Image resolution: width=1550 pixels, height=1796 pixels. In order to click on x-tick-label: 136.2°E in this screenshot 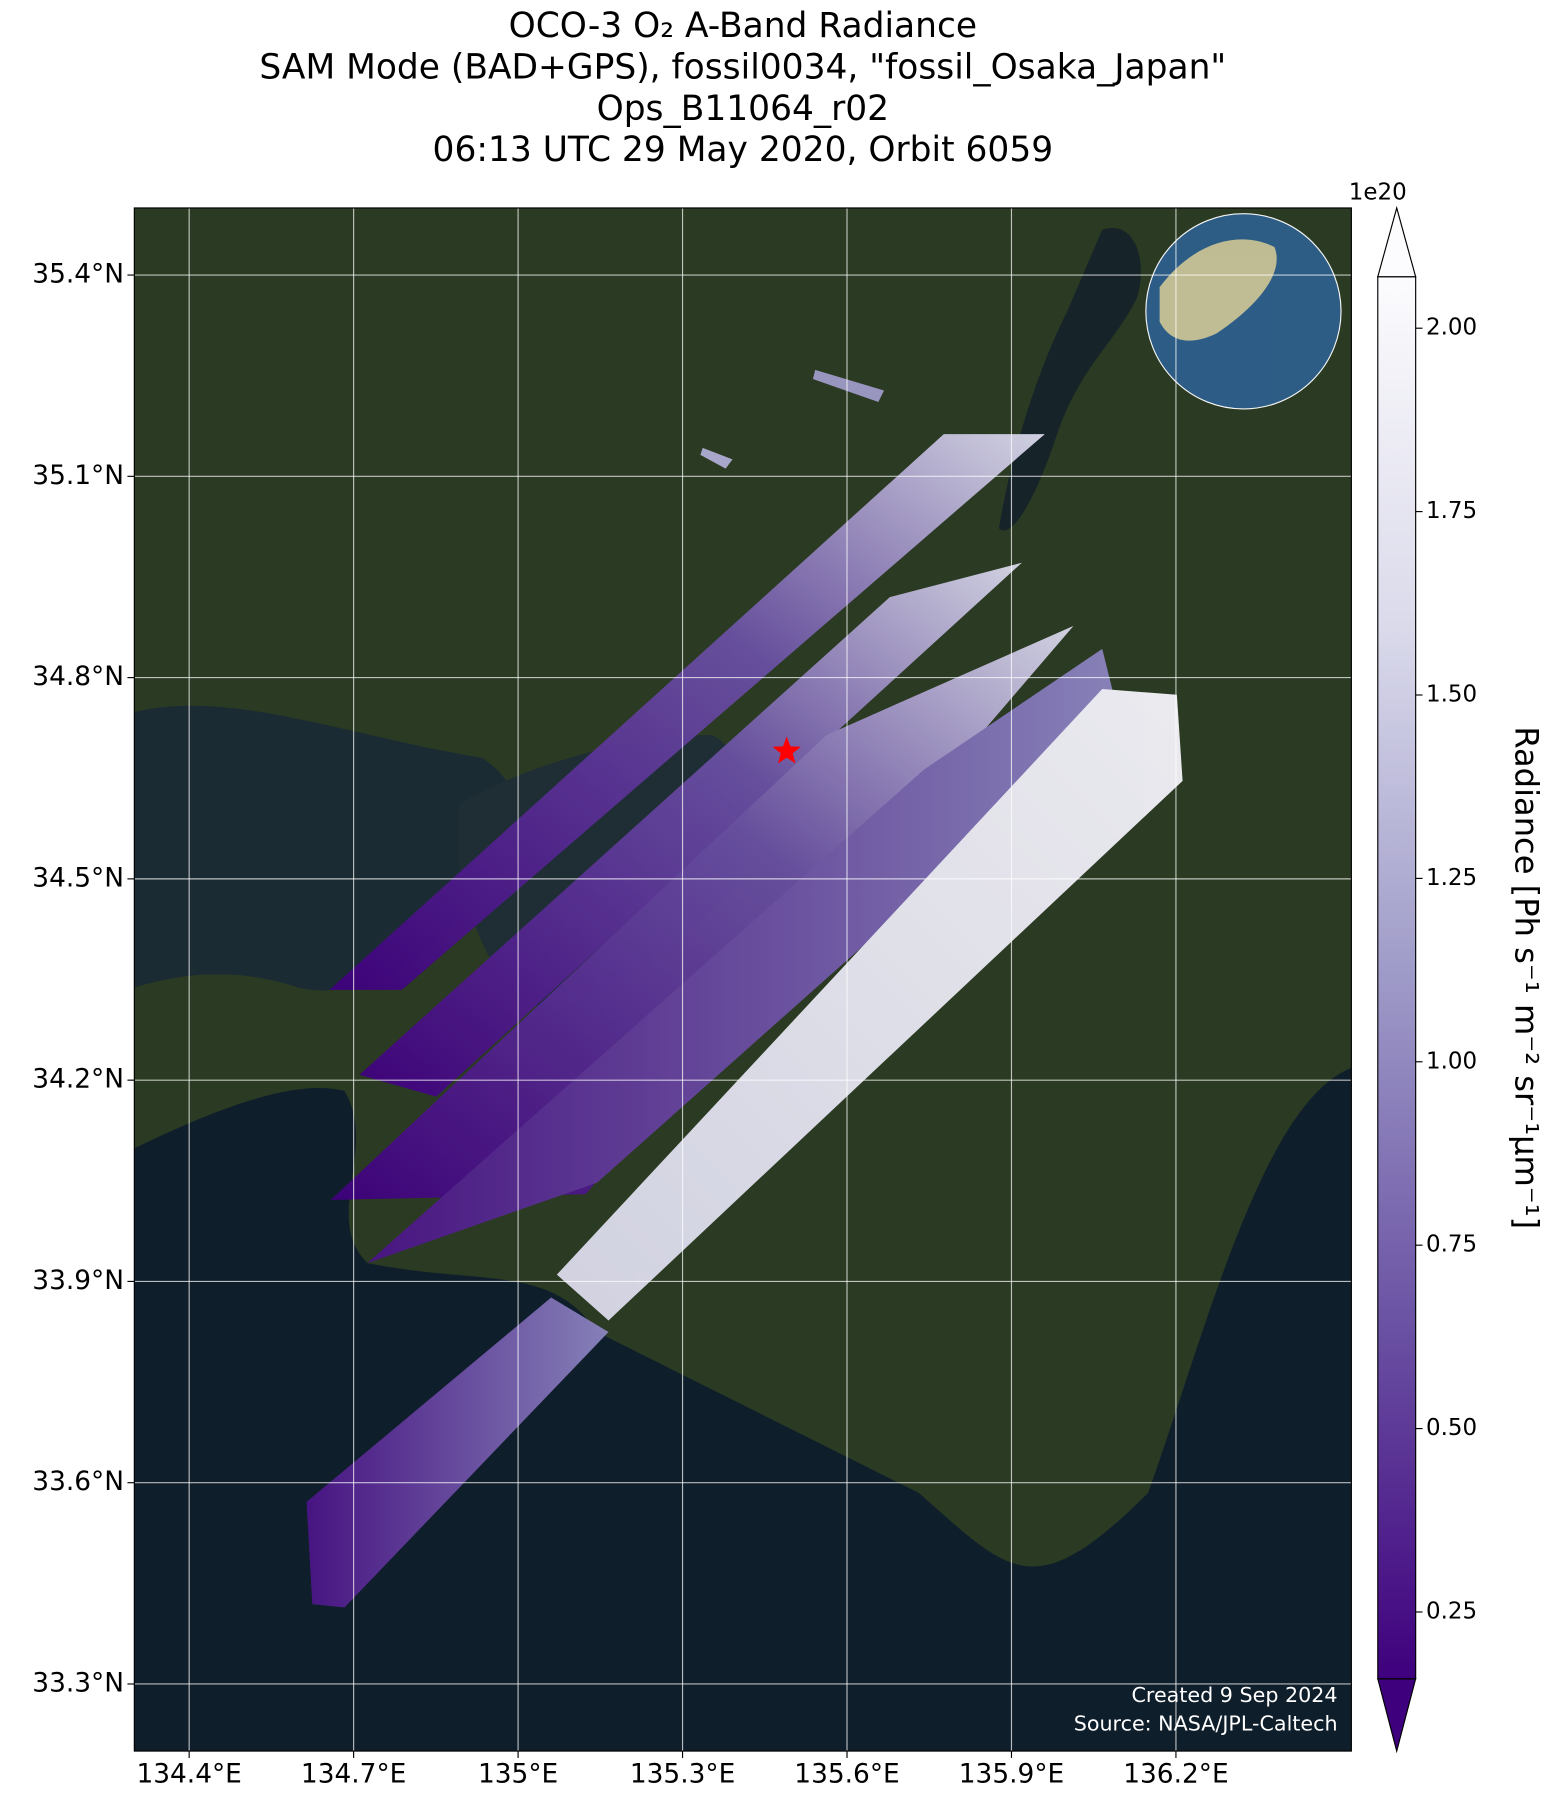, I will do `click(1175, 1774)`.